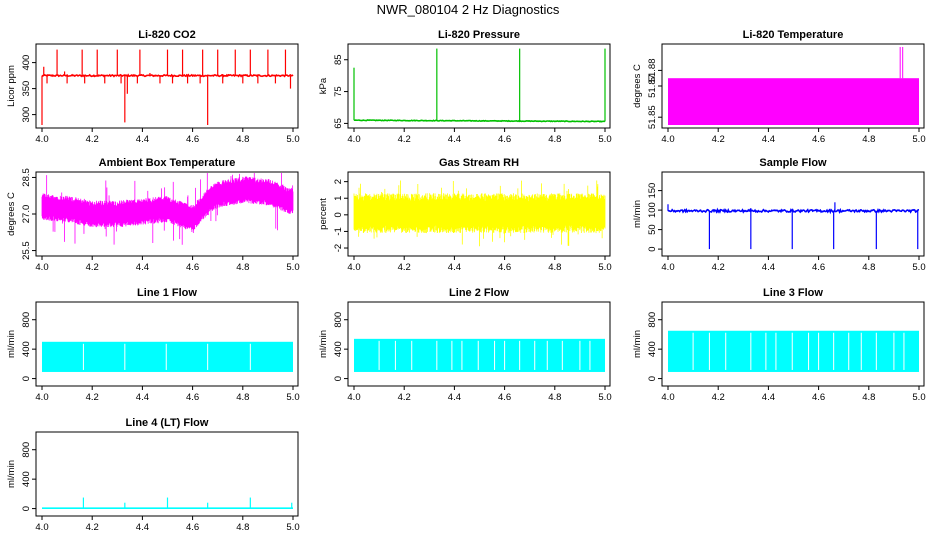 The width and height of the screenshot is (936, 540). I want to click on panel-title: Li-820 Temperature, so click(793, 35).